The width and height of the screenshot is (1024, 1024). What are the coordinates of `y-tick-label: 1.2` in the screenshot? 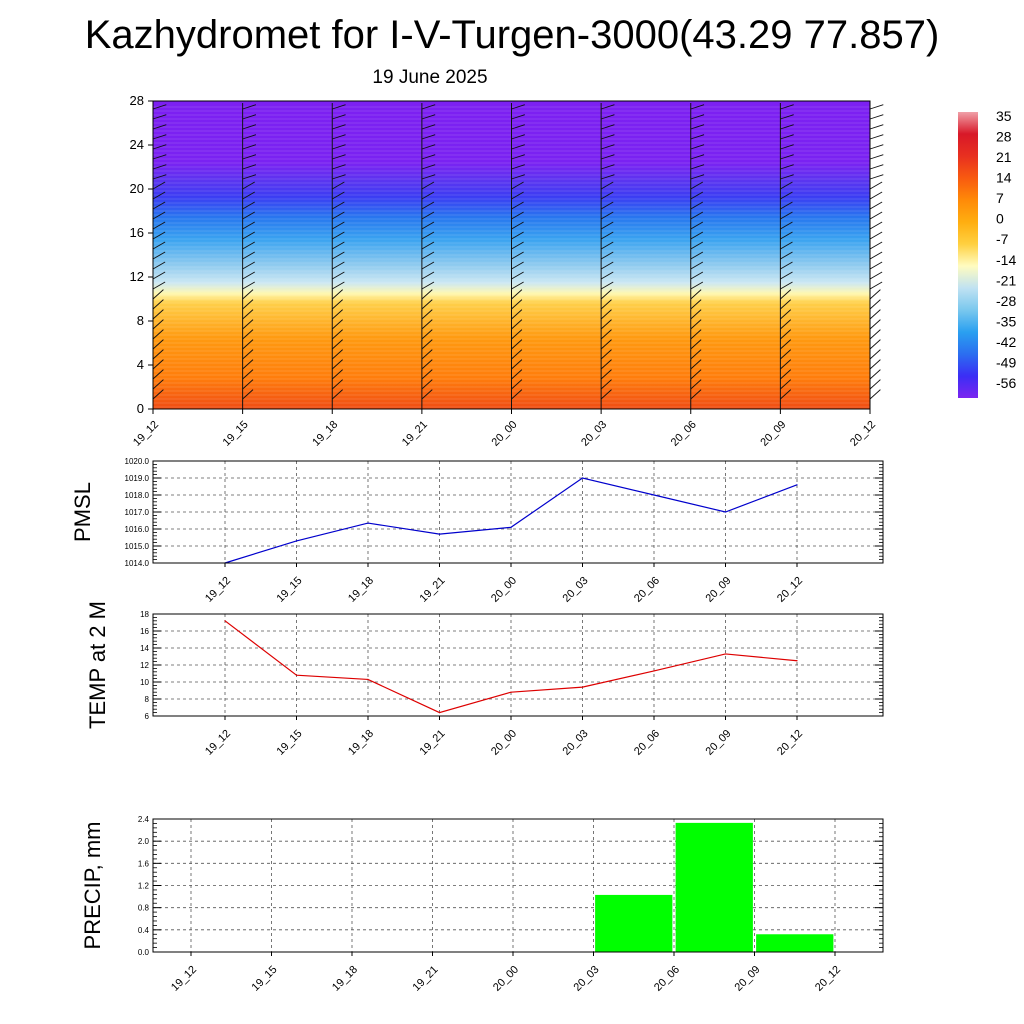 It's located at (144, 886).